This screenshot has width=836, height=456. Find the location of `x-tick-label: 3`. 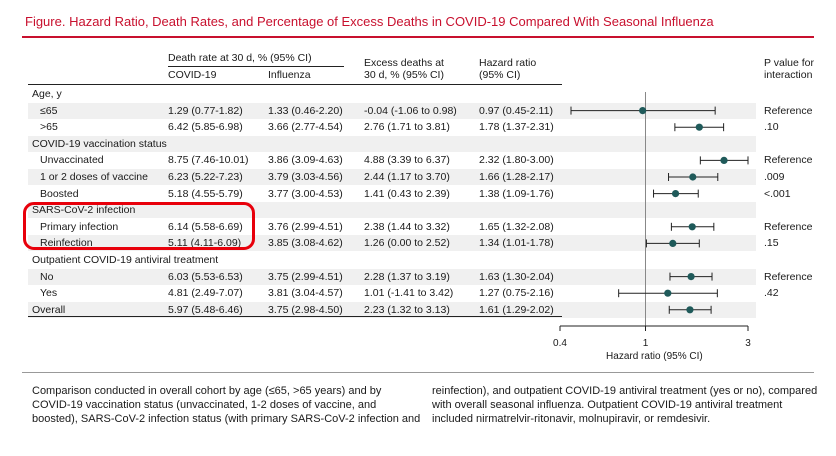

x-tick-label: 3 is located at coordinates (748, 343).